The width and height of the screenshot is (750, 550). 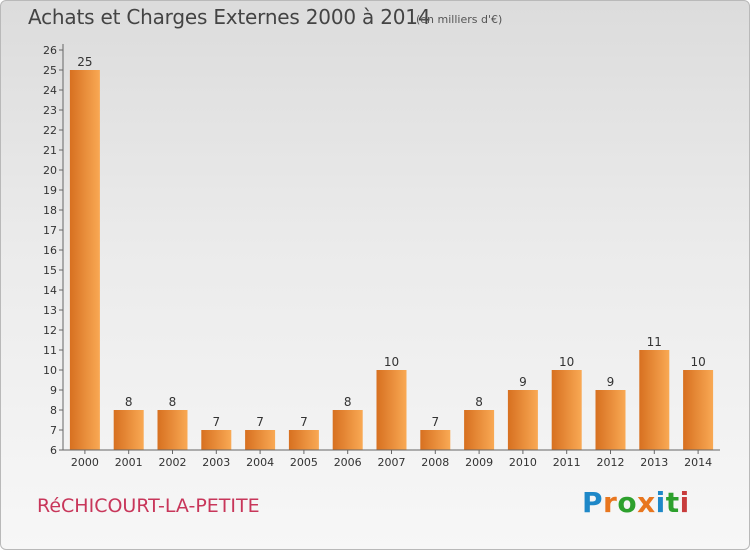 I want to click on logo-letter: x, so click(x=646, y=502).